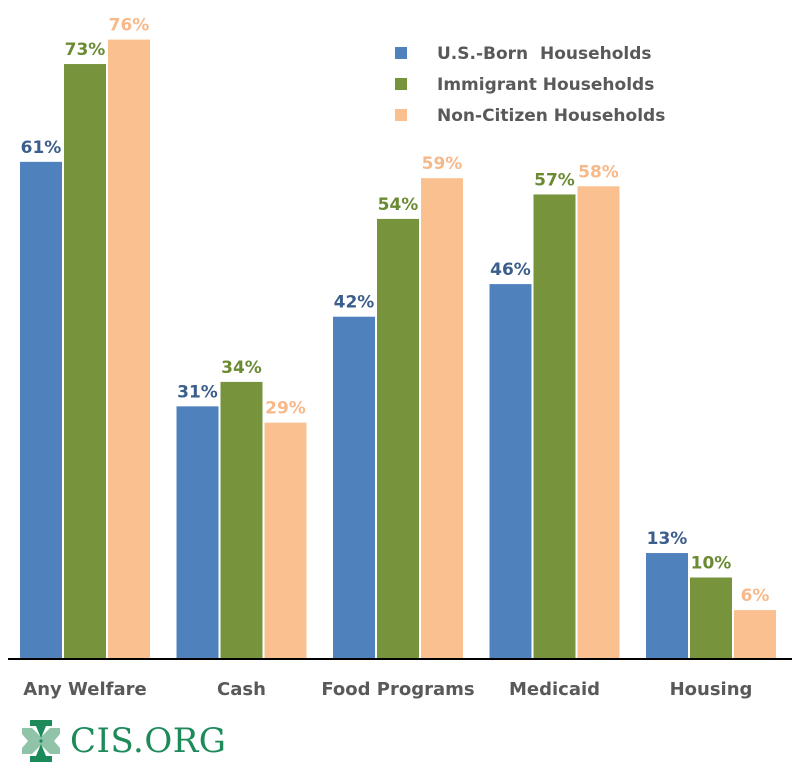 The width and height of the screenshot is (800, 775). I want to click on bar-housing-u-s-born-households, so click(667, 606).